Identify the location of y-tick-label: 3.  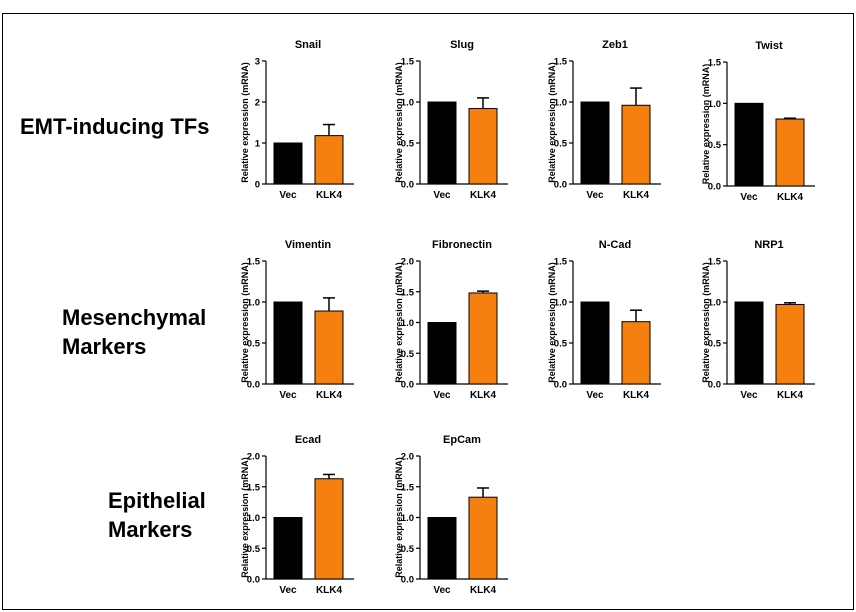
(257, 62).